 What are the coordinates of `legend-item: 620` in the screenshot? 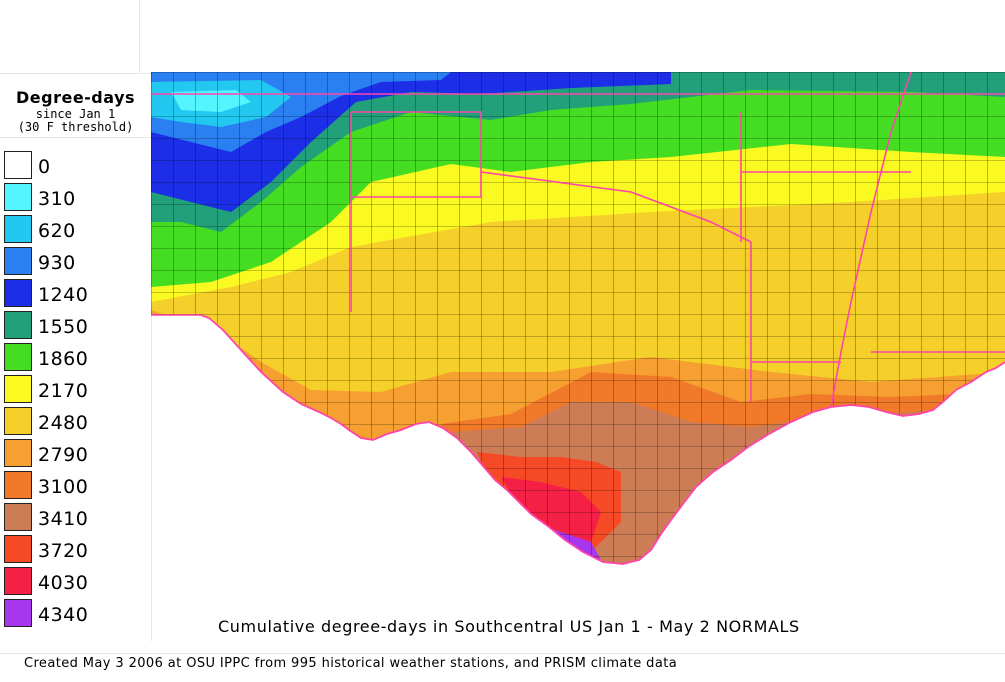 It's located at (76, 230).